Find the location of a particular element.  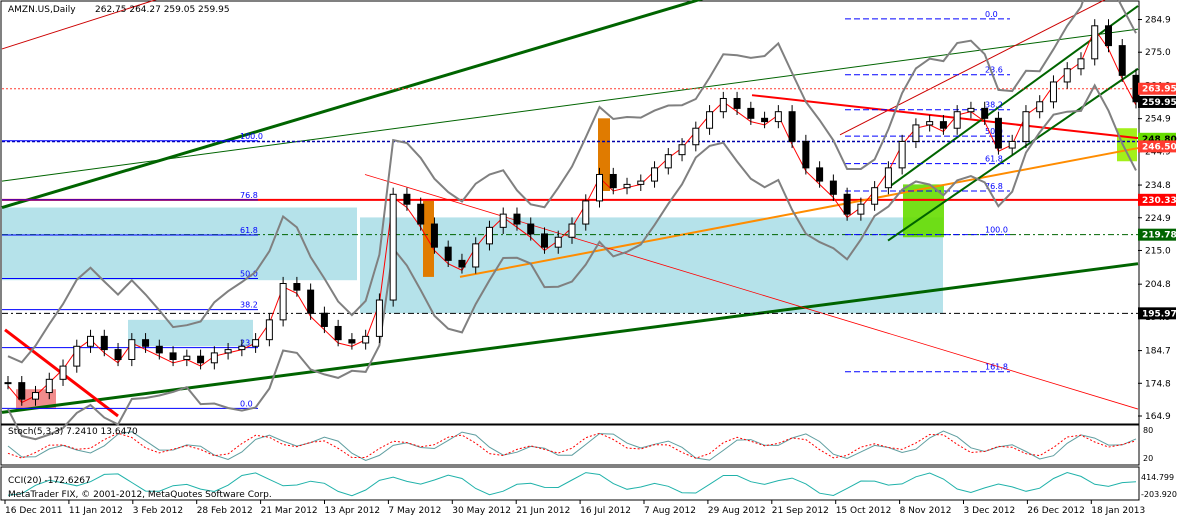

y-tick-label: 215.0 is located at coordinates (1158, 251).